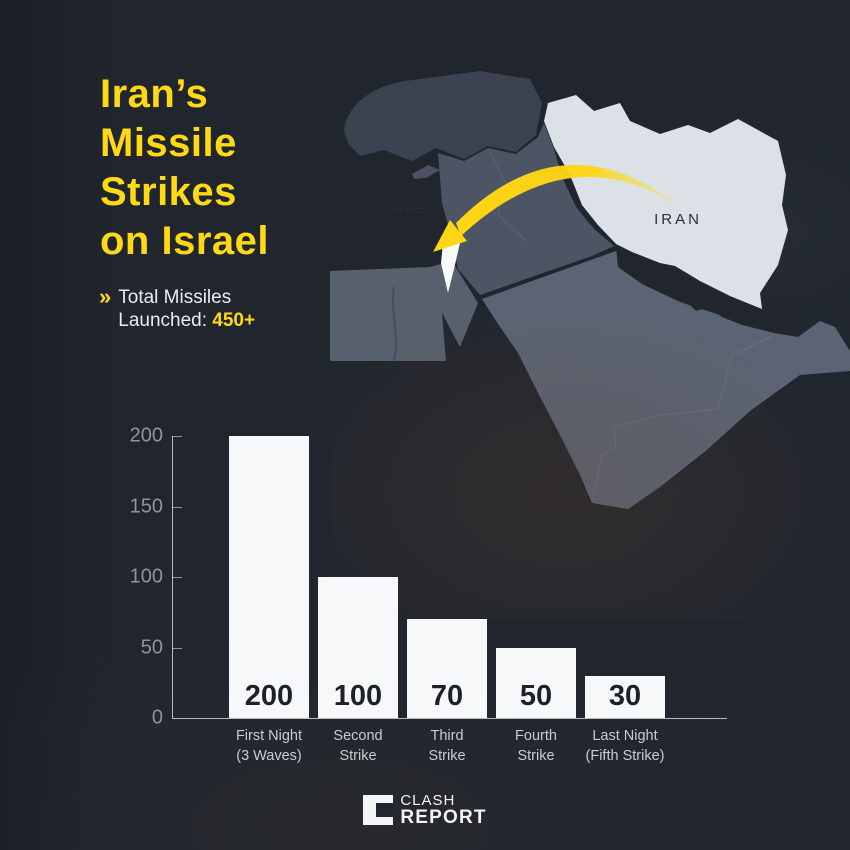  What do you see at coordinates (184, 168) in the screenshot?
I see `page-title: Iran’s Missile Strikes on Israel` at bounding box center [184, 168].